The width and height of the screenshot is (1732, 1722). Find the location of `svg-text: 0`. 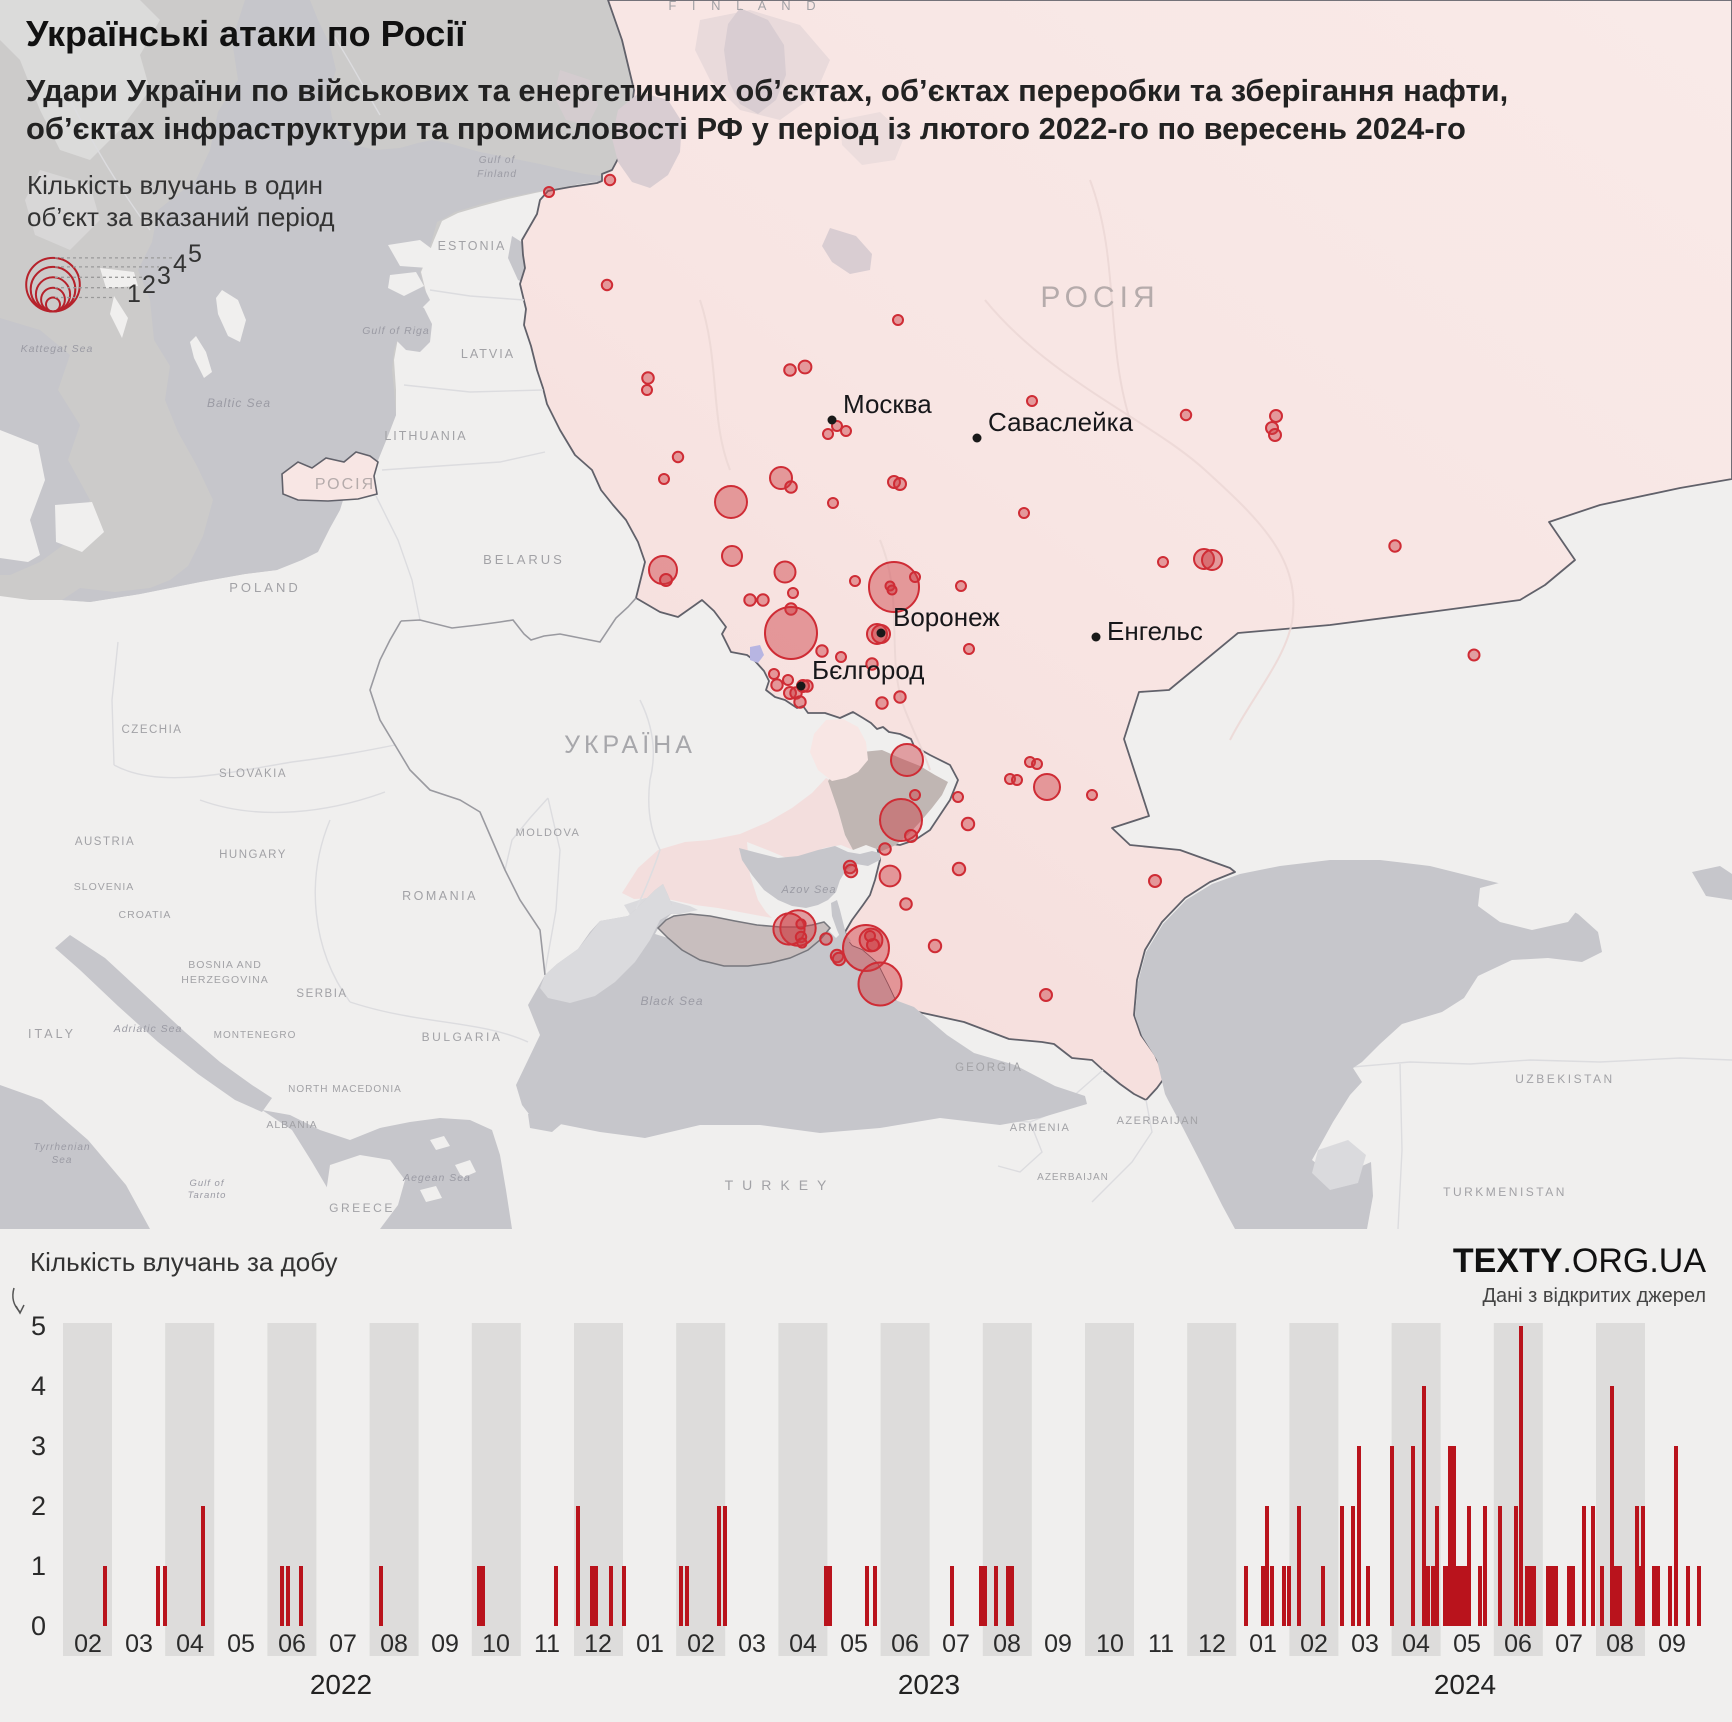

svg-text: 0 is located at coordinates (38, 1626).